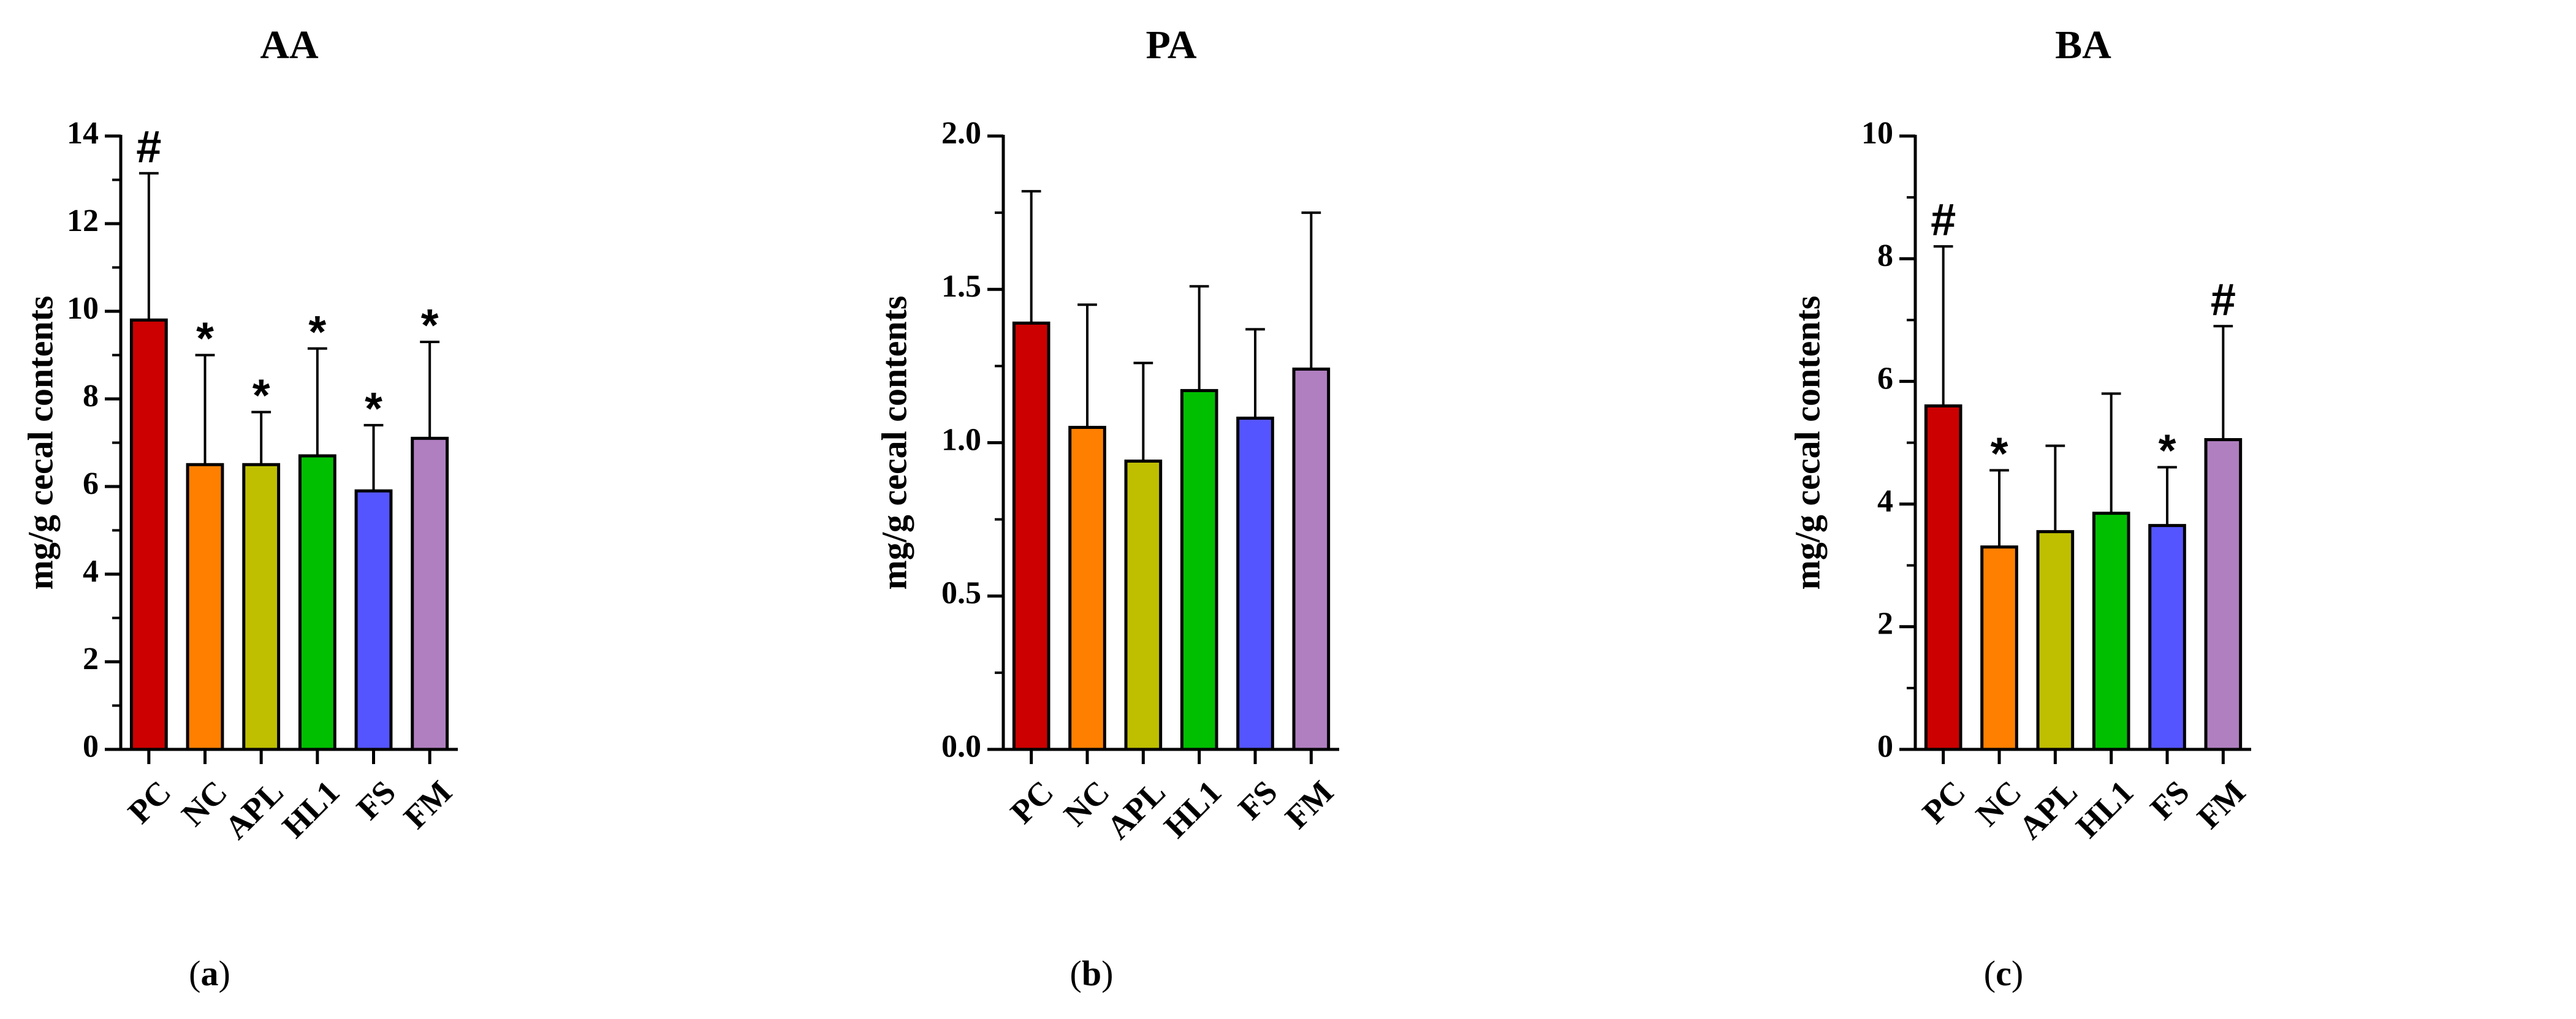 The height and width of the screenshot is (1019, 2576). I want to click on panel-letter: b, so click(1091, 973).